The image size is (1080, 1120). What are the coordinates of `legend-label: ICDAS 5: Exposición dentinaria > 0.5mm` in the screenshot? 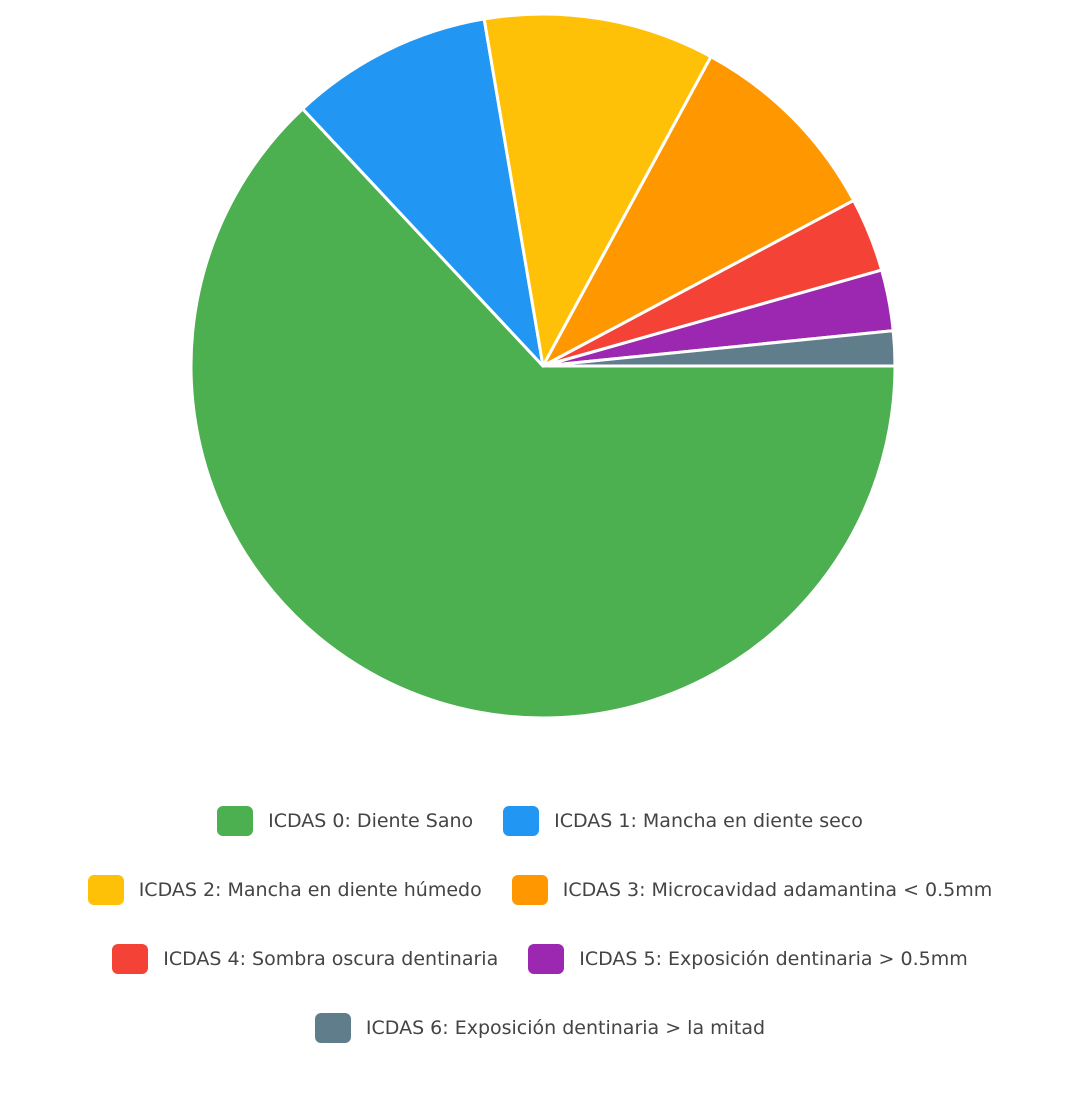 It's located at (773, 958).